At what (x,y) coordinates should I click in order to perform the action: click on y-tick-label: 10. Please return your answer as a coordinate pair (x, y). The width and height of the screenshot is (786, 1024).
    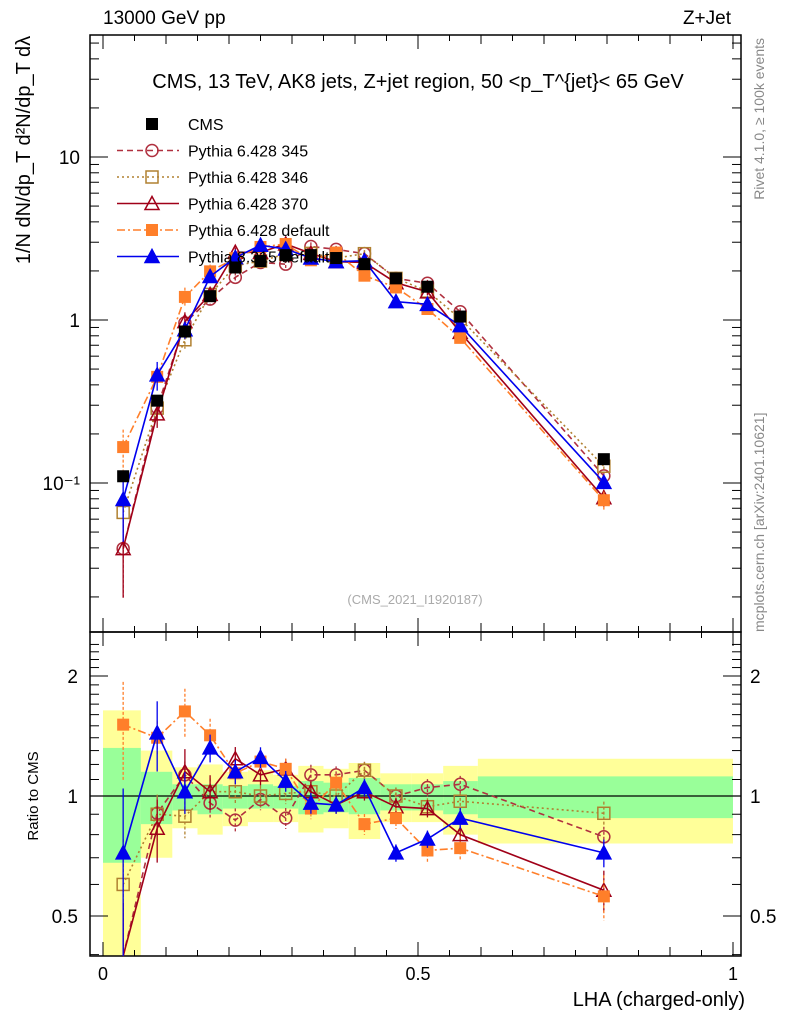
    Looking at the image, I should click on (69, 158).